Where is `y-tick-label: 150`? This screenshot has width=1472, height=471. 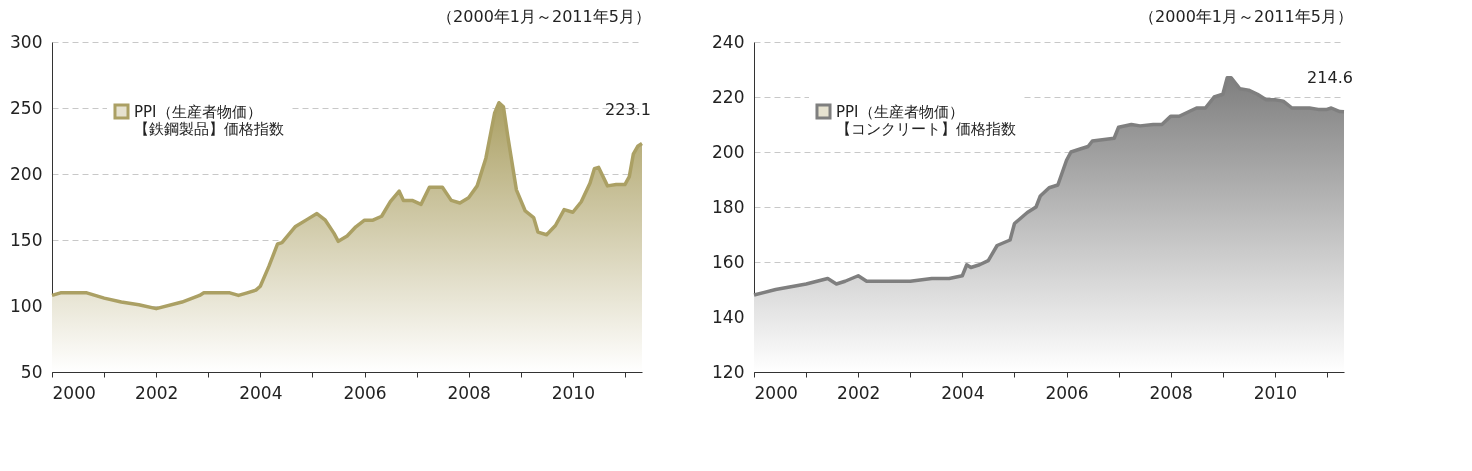 y-tick-label: 150 is located at coordinates (26, 239).